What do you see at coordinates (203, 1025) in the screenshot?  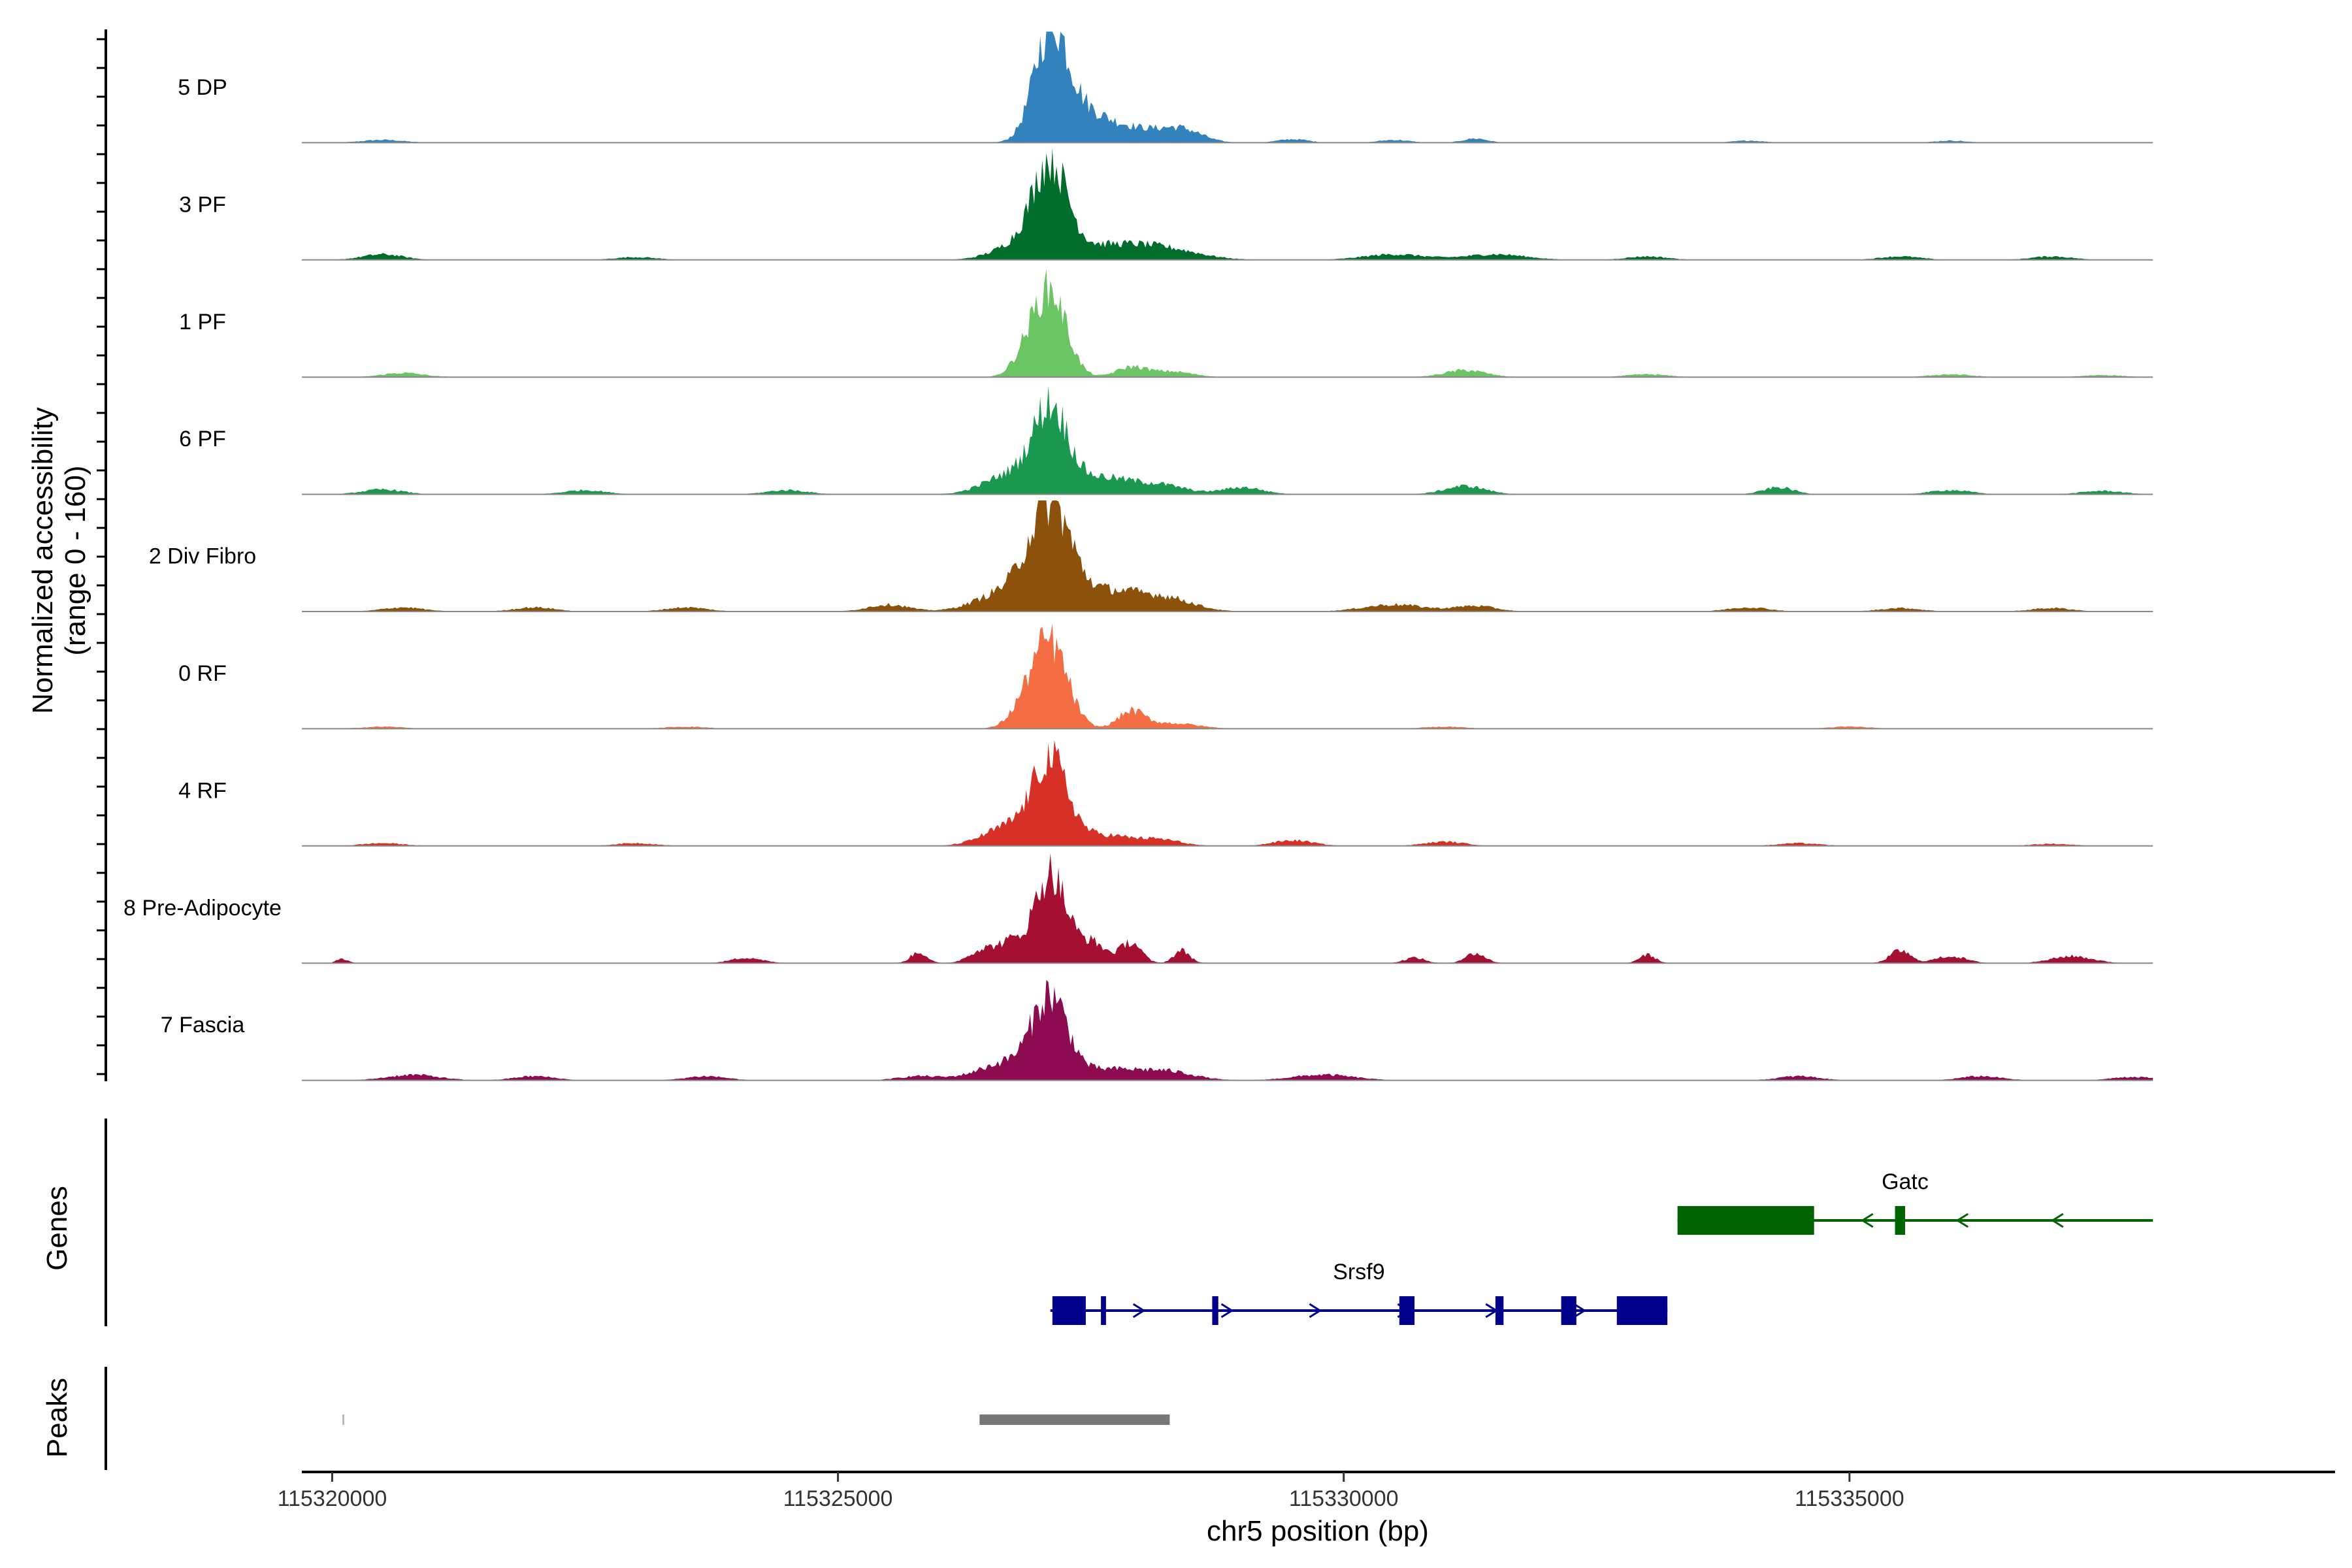 I see `track-label: 7 Fascia` at bounding box center [203, 1025].